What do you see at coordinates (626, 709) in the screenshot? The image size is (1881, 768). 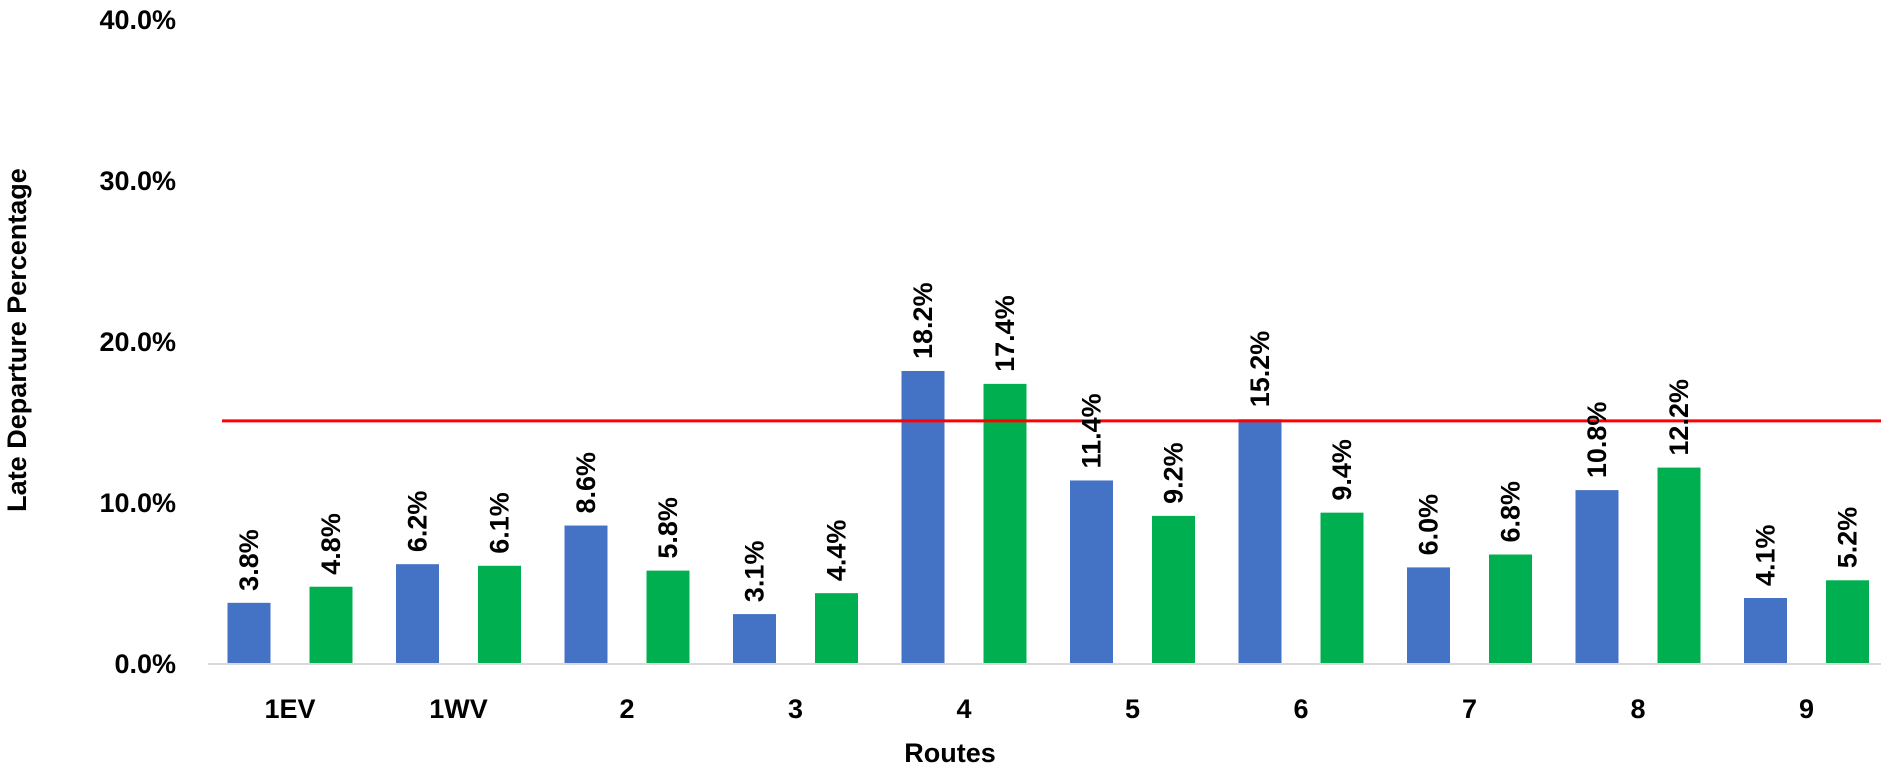 I see `x-category-label: 2` at bounding box center [626, 709].